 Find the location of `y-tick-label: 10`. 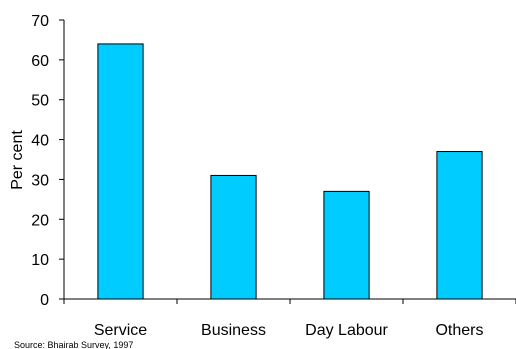

y-tick-label: 10 is located at coordinates (40, 260).